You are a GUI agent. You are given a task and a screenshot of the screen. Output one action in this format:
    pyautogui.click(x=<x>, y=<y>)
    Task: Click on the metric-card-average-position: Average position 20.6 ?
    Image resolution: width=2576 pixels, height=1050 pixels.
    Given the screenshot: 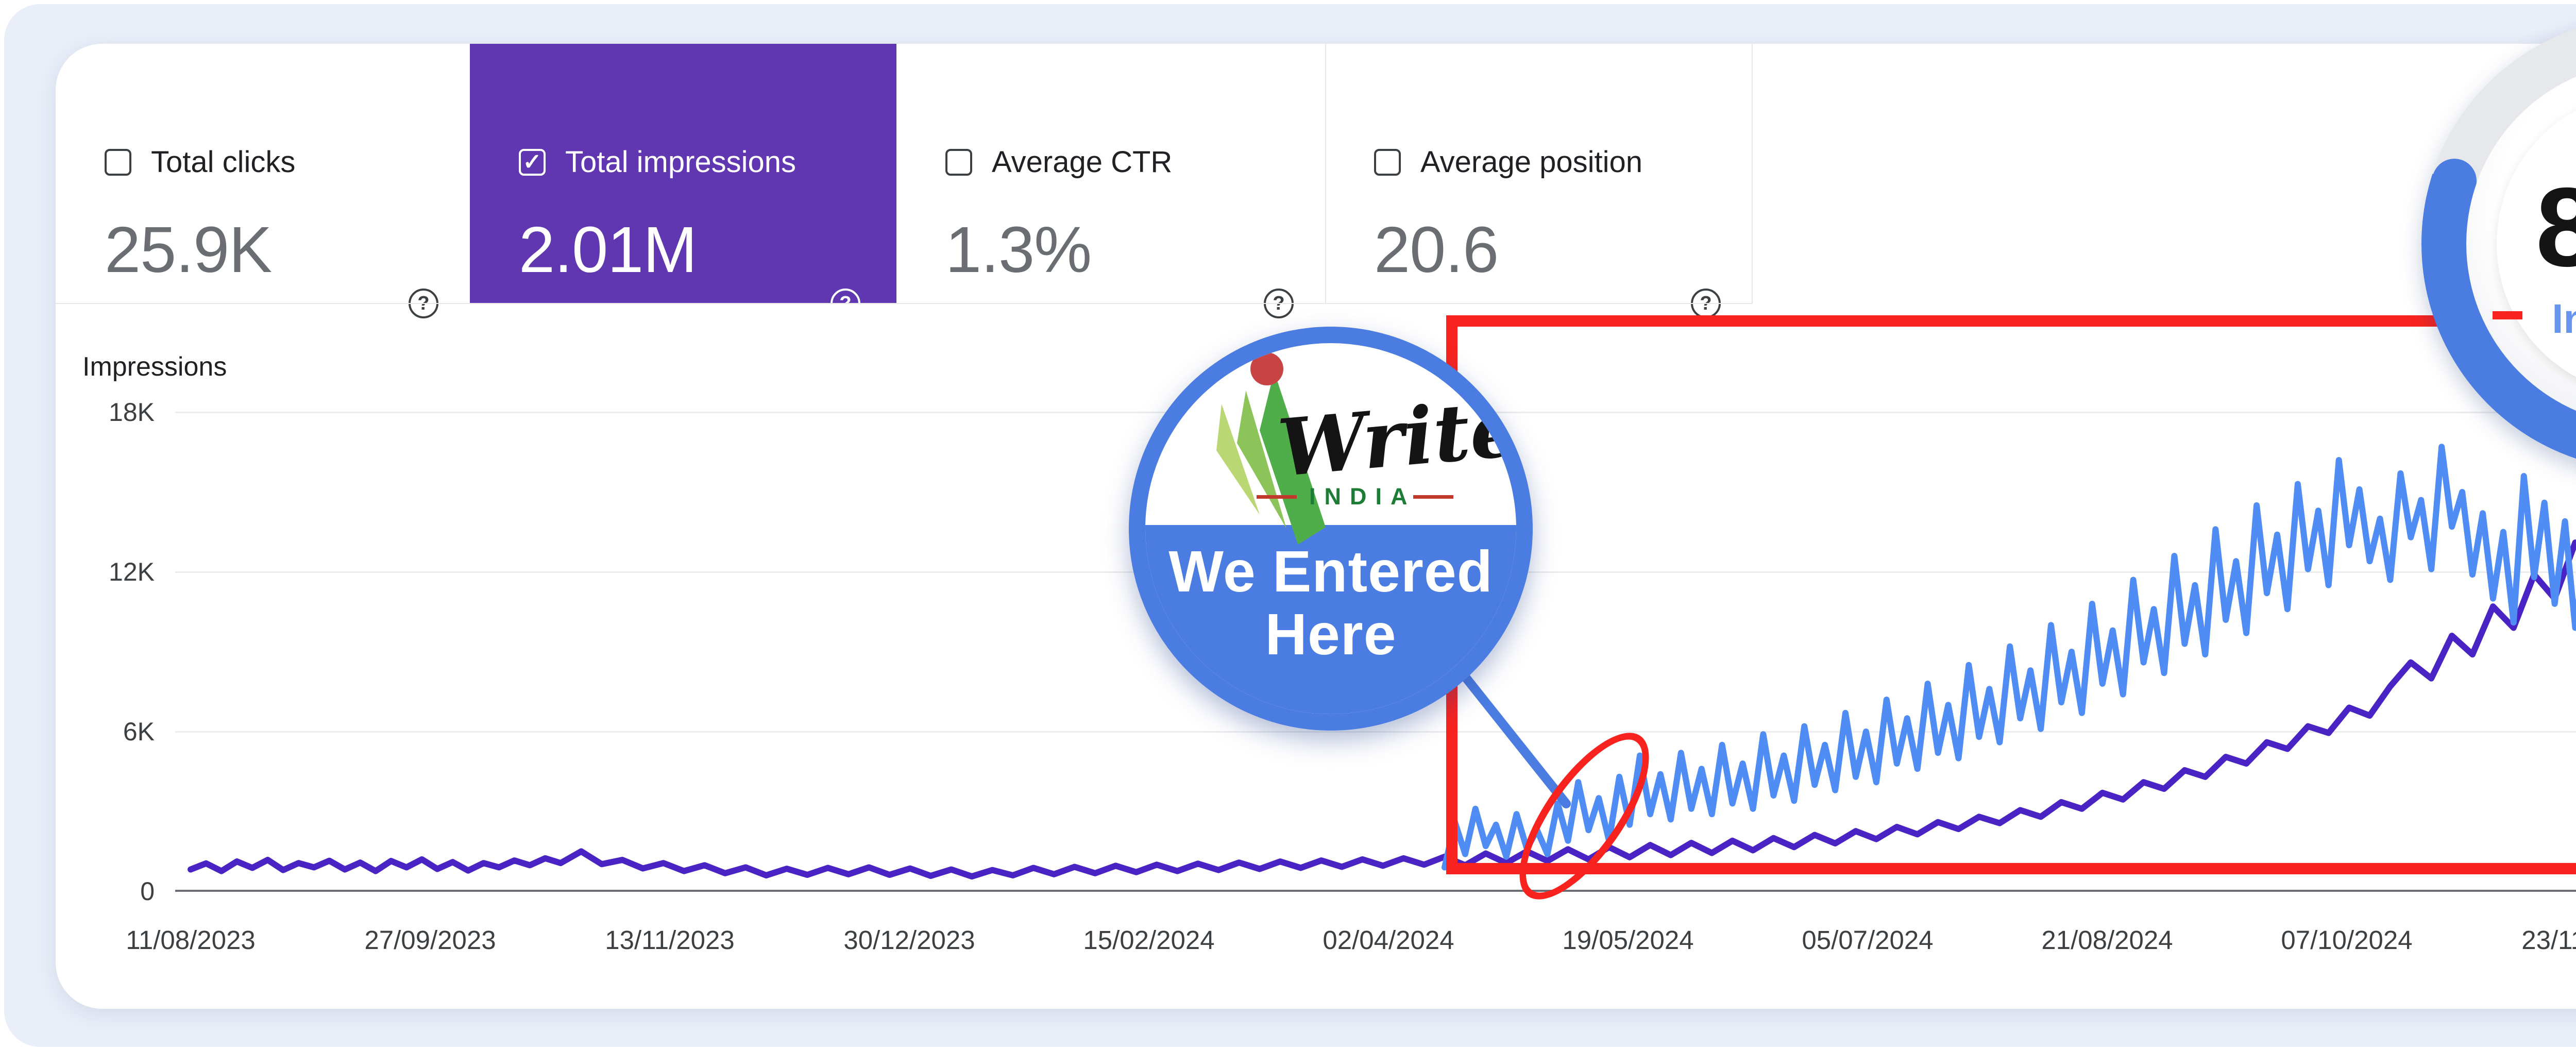 What is the action you would take?
    pyautogui.click(x=1539, y=181)
    